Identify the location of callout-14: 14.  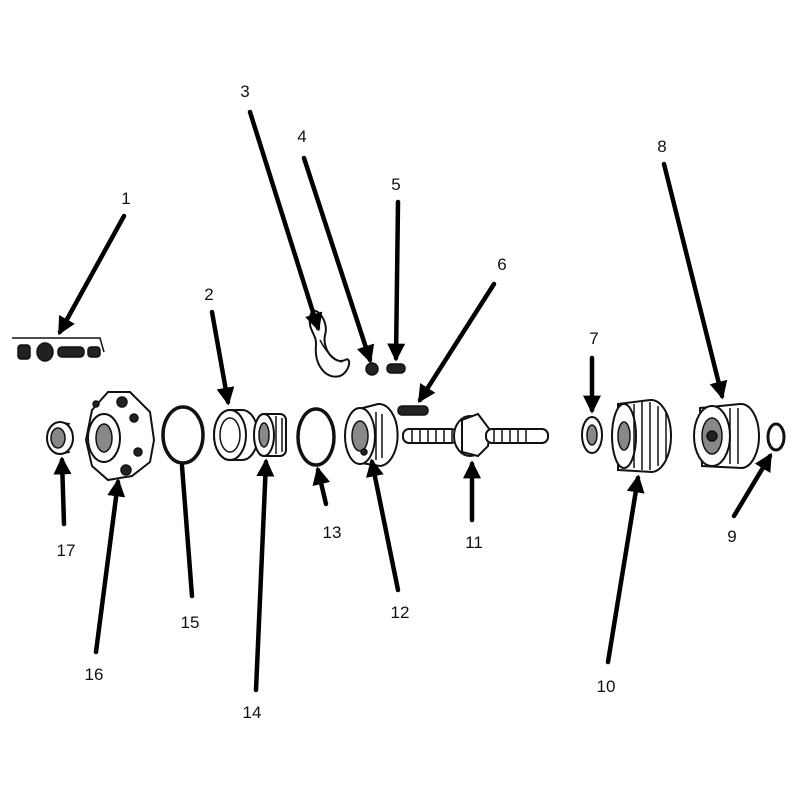
(252, 712).